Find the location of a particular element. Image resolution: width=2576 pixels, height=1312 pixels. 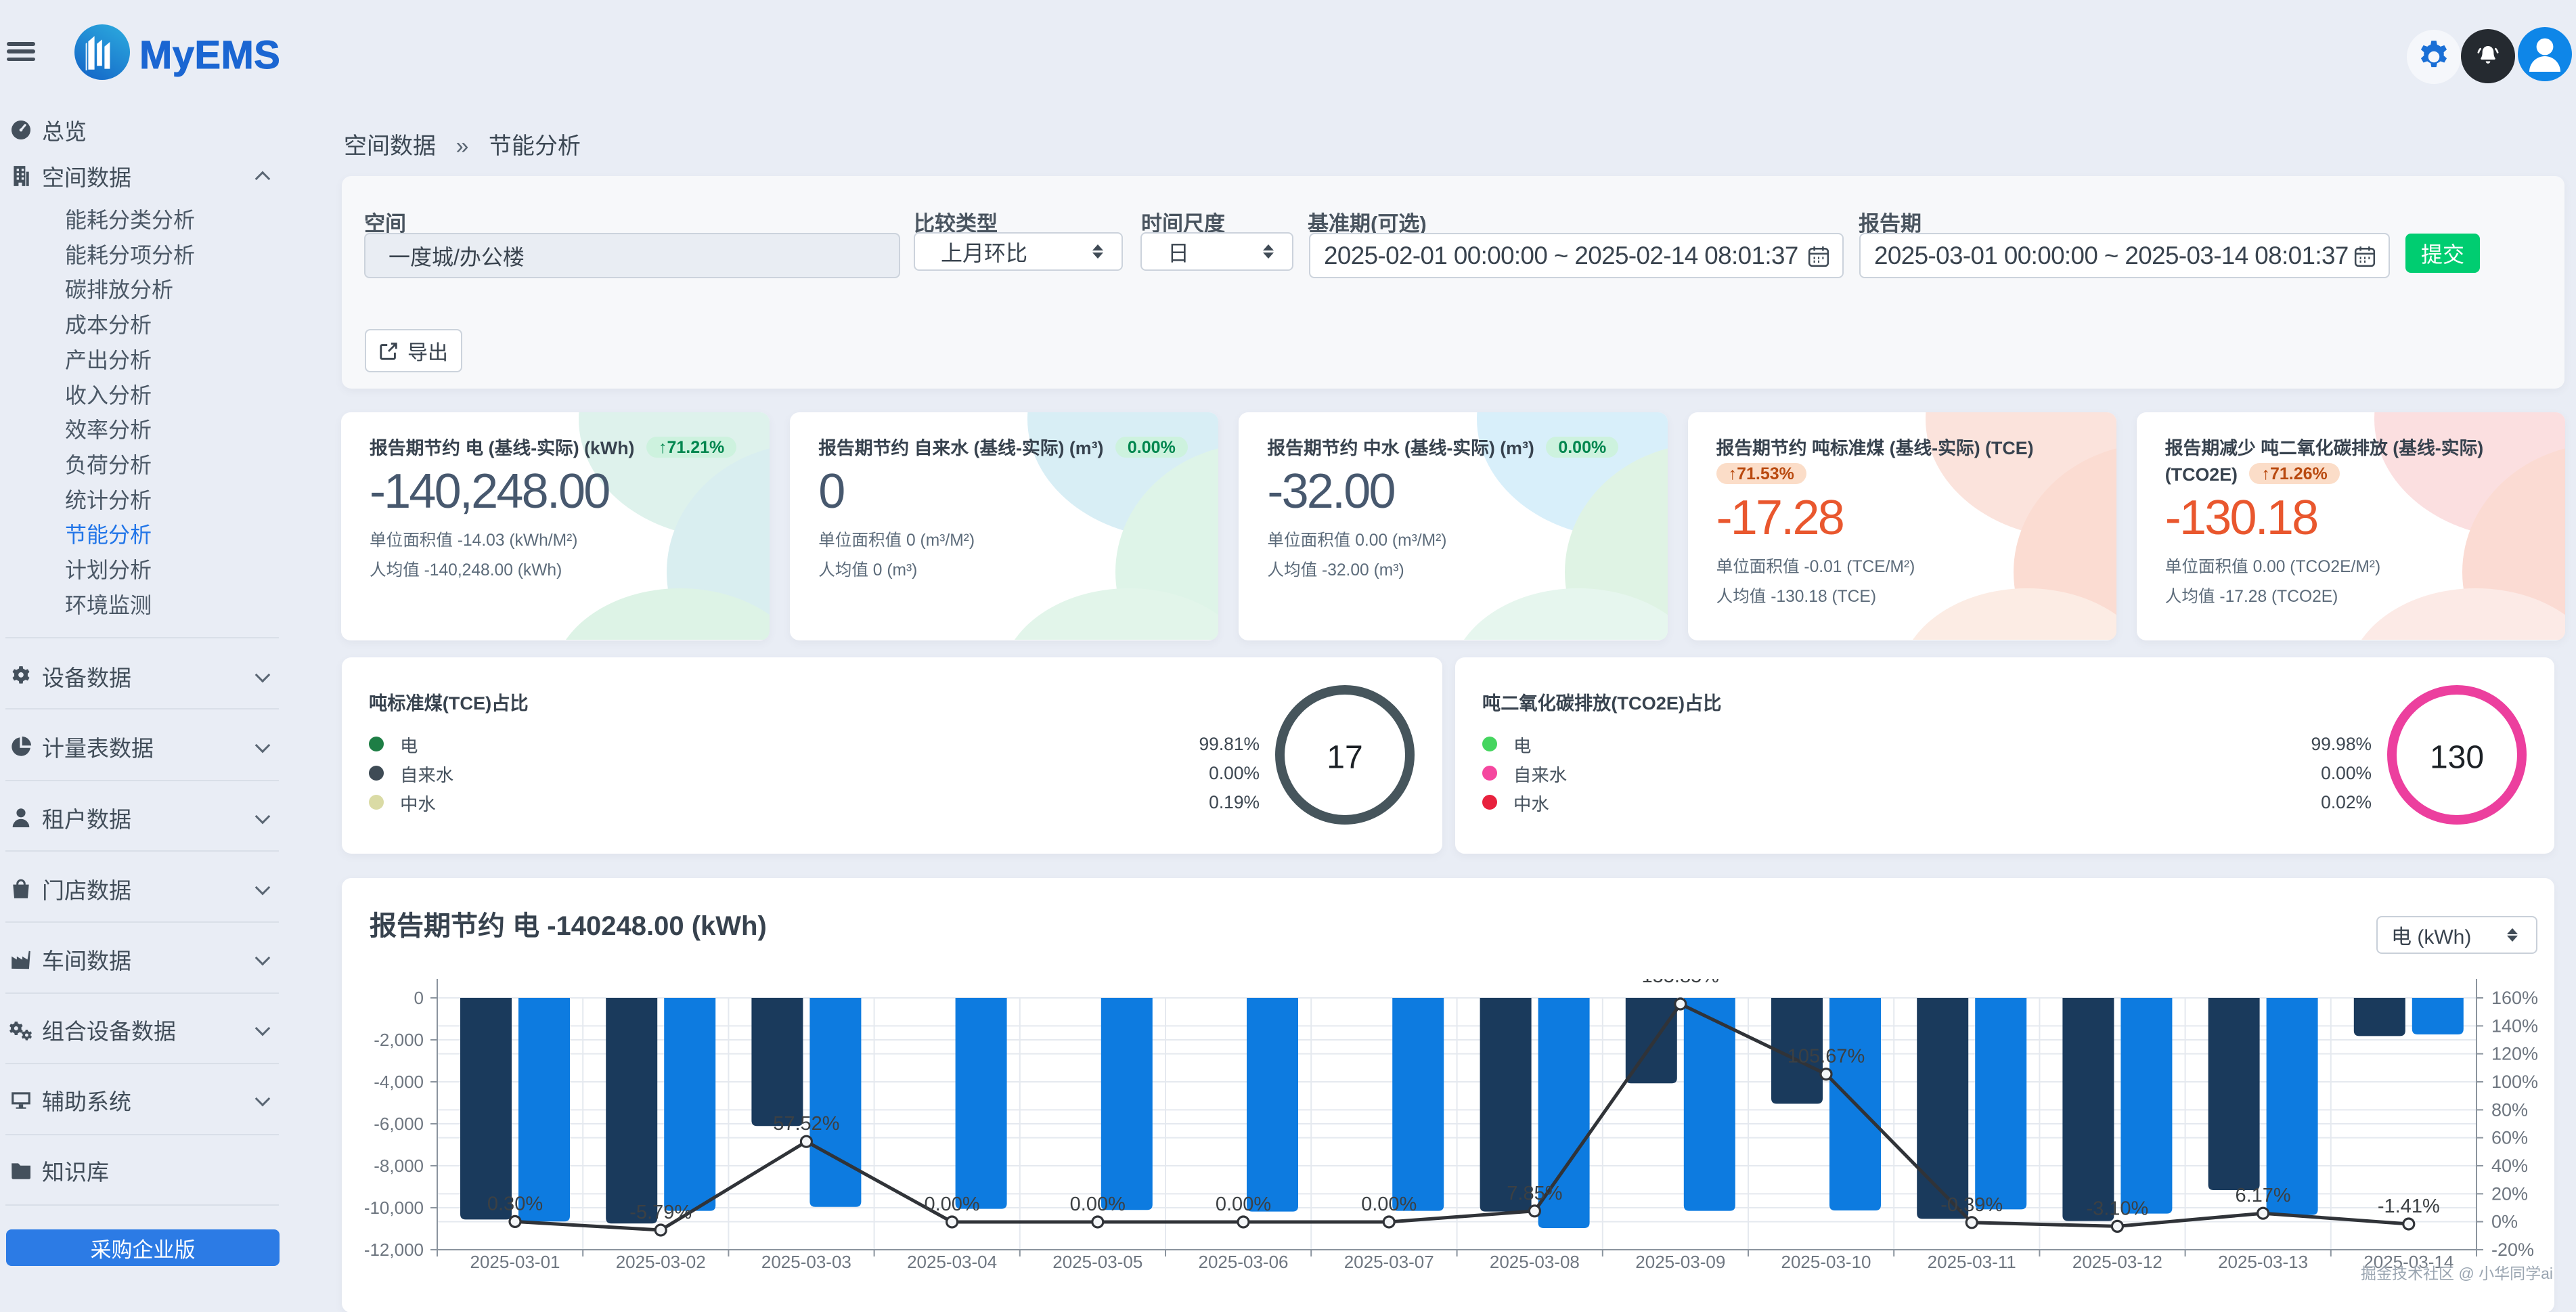

svg-text: 160% is located at coordinates (2514, 998).